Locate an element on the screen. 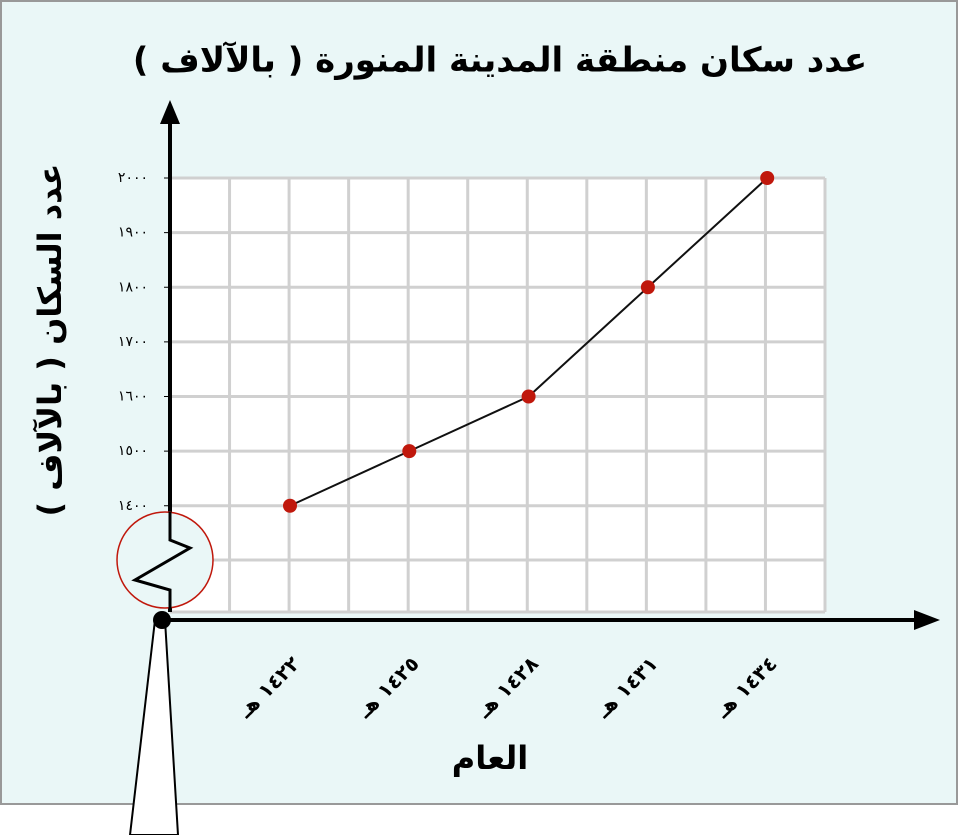  y-tick-label: ١٨٠٠ is located at coordinates (133, 287).